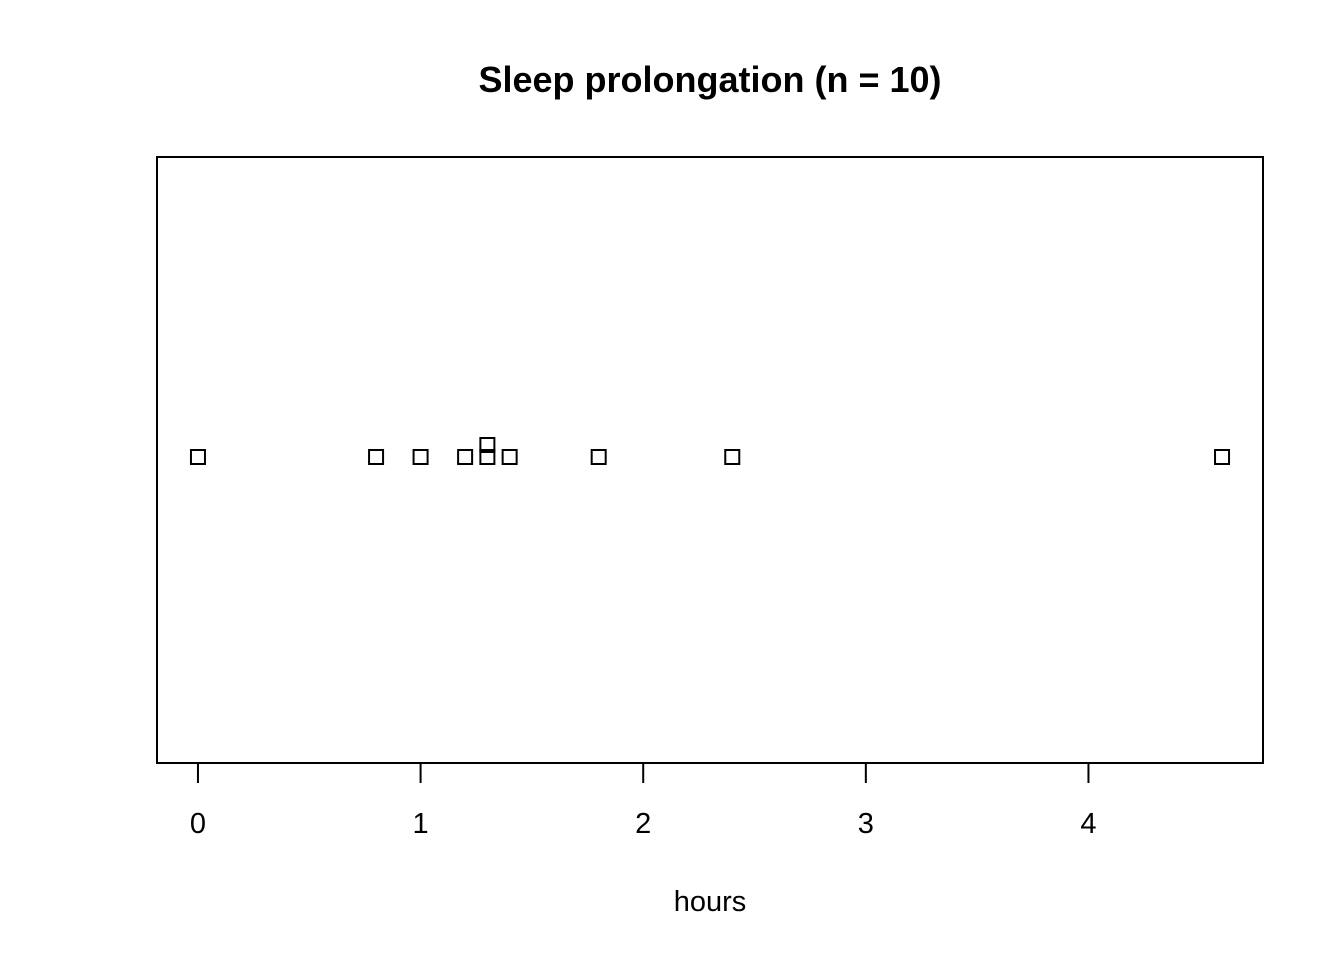  Describe the element at coordinates (643, 801) in the screenshot. I see `x-axis: 0 1 2 3 4` at that location.